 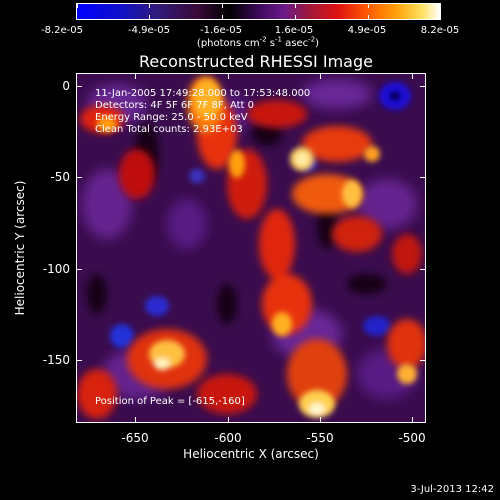 What do you see at coordinates (367, 30) in the screenshot?
I see `colorbar-tick-label: 4.9e-05` at bounding box center [367, 30].